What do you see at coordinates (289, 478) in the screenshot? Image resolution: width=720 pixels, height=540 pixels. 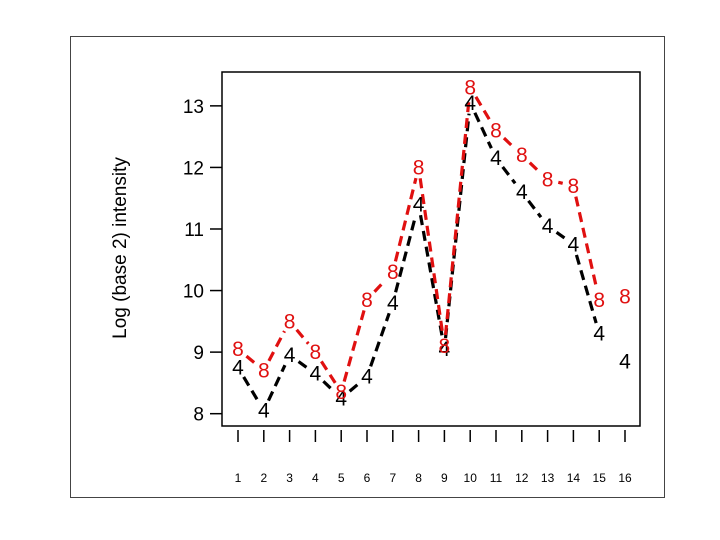 I see `x-tick-label: 3` at bounding box center [289, 478].